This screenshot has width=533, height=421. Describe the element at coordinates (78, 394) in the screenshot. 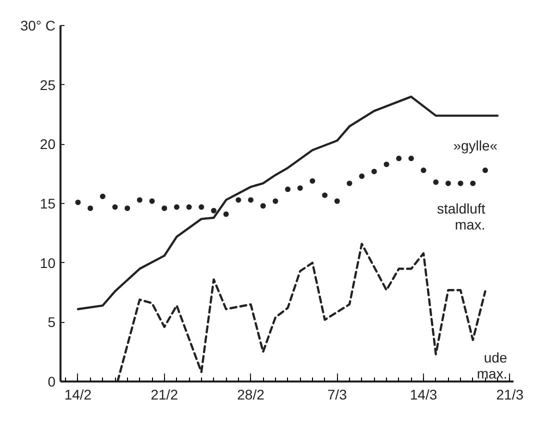

I see `x-tick-label: 14/2` at that location.